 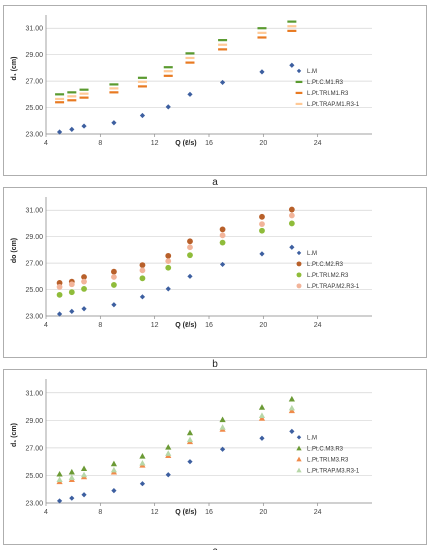 I want to click on panel-label: b, so click(x=215, y=364).